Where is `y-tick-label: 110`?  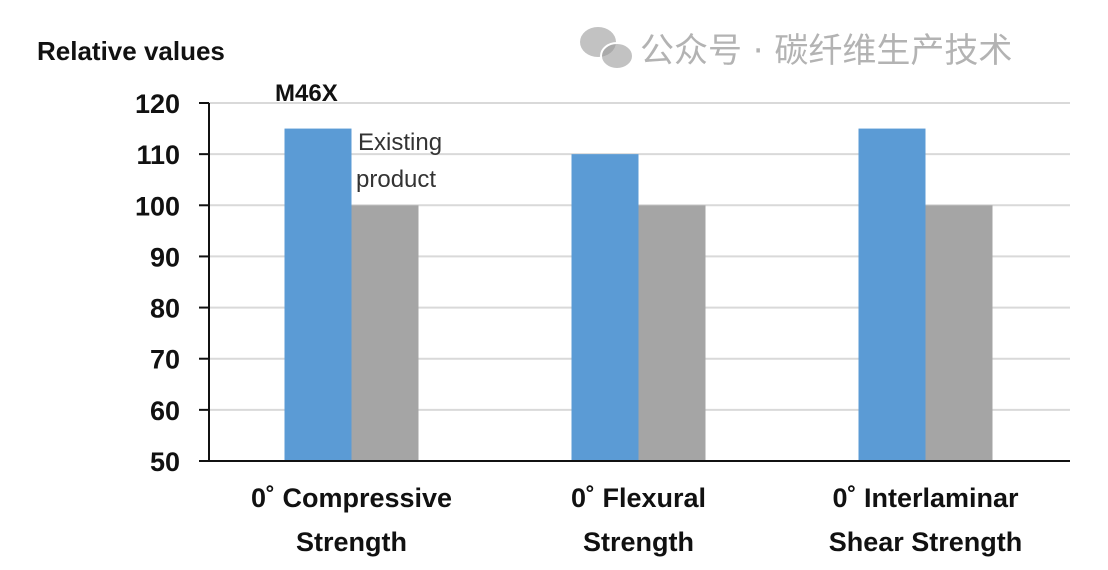 y-tick-label: 110 is located at coordinates (158, 155).